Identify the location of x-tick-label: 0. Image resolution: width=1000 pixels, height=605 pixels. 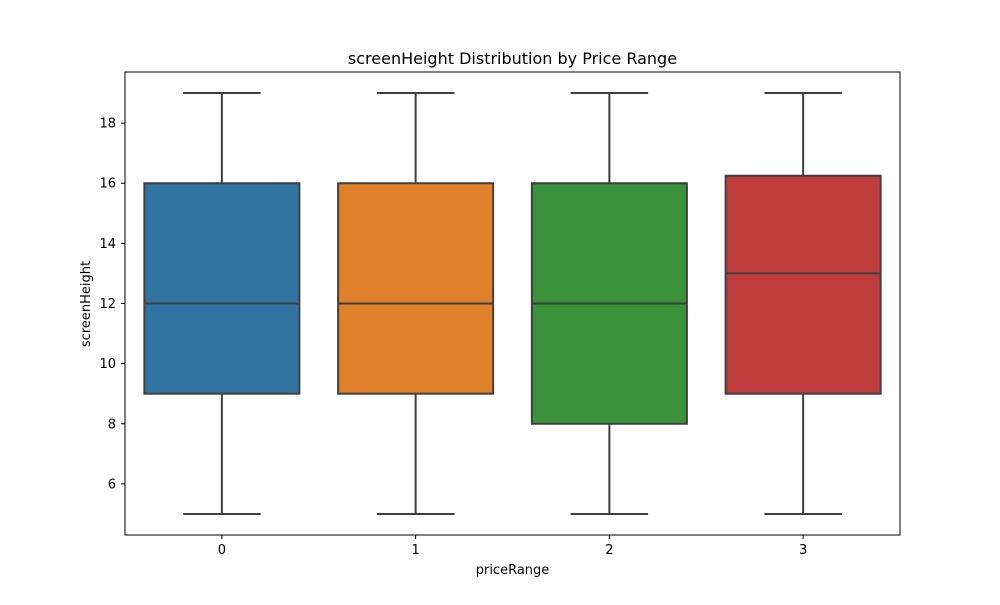
(222, 550).